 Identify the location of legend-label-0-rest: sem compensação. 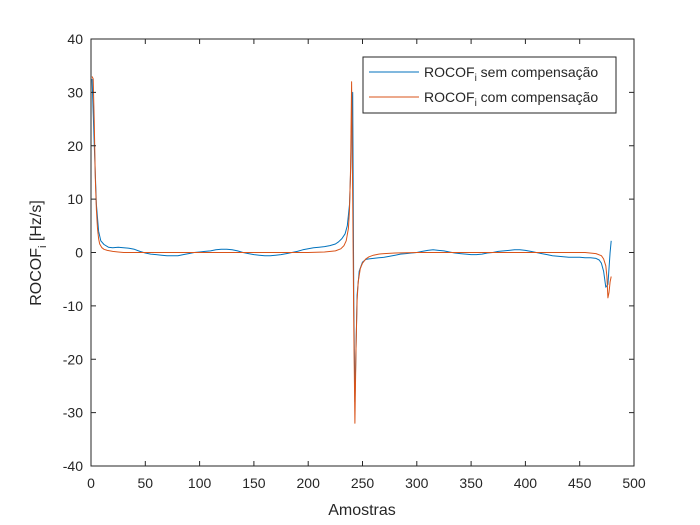
(538, 72).